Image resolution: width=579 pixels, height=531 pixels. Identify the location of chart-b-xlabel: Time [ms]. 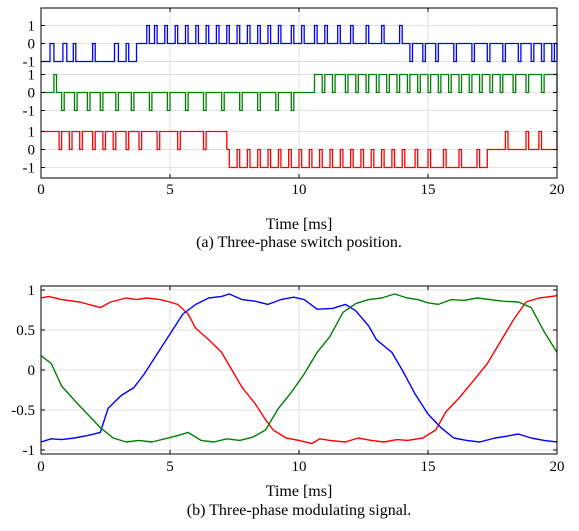
(299, 491).